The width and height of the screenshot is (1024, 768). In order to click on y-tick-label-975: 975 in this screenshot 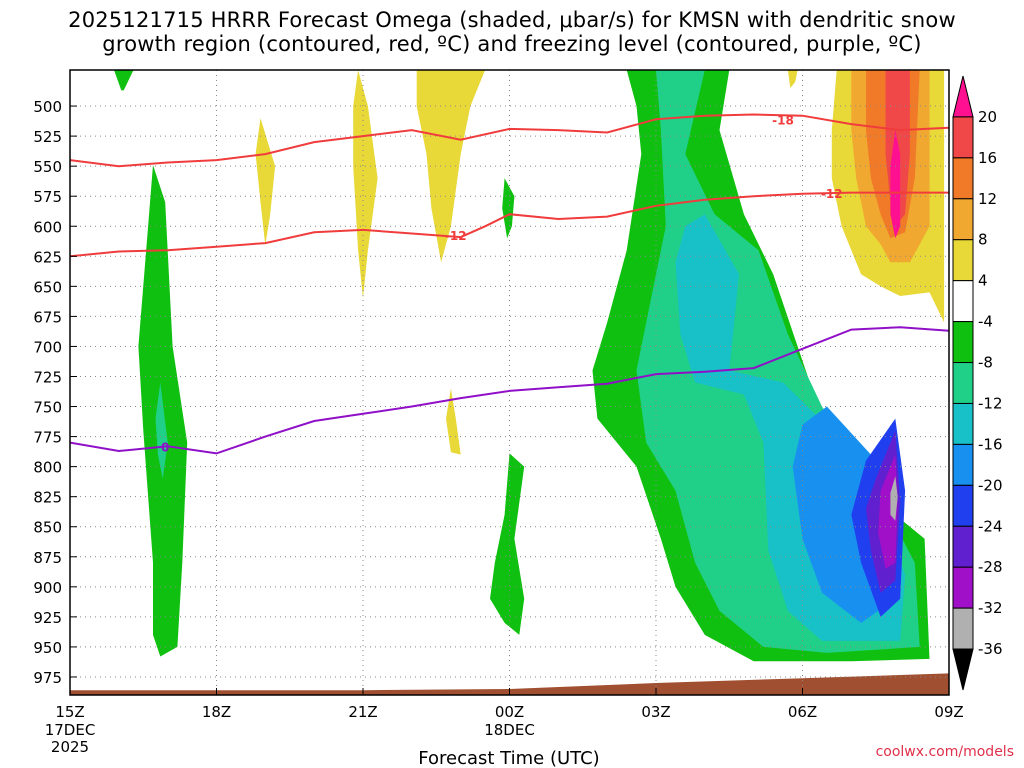, I will do `click(47, 678)`.